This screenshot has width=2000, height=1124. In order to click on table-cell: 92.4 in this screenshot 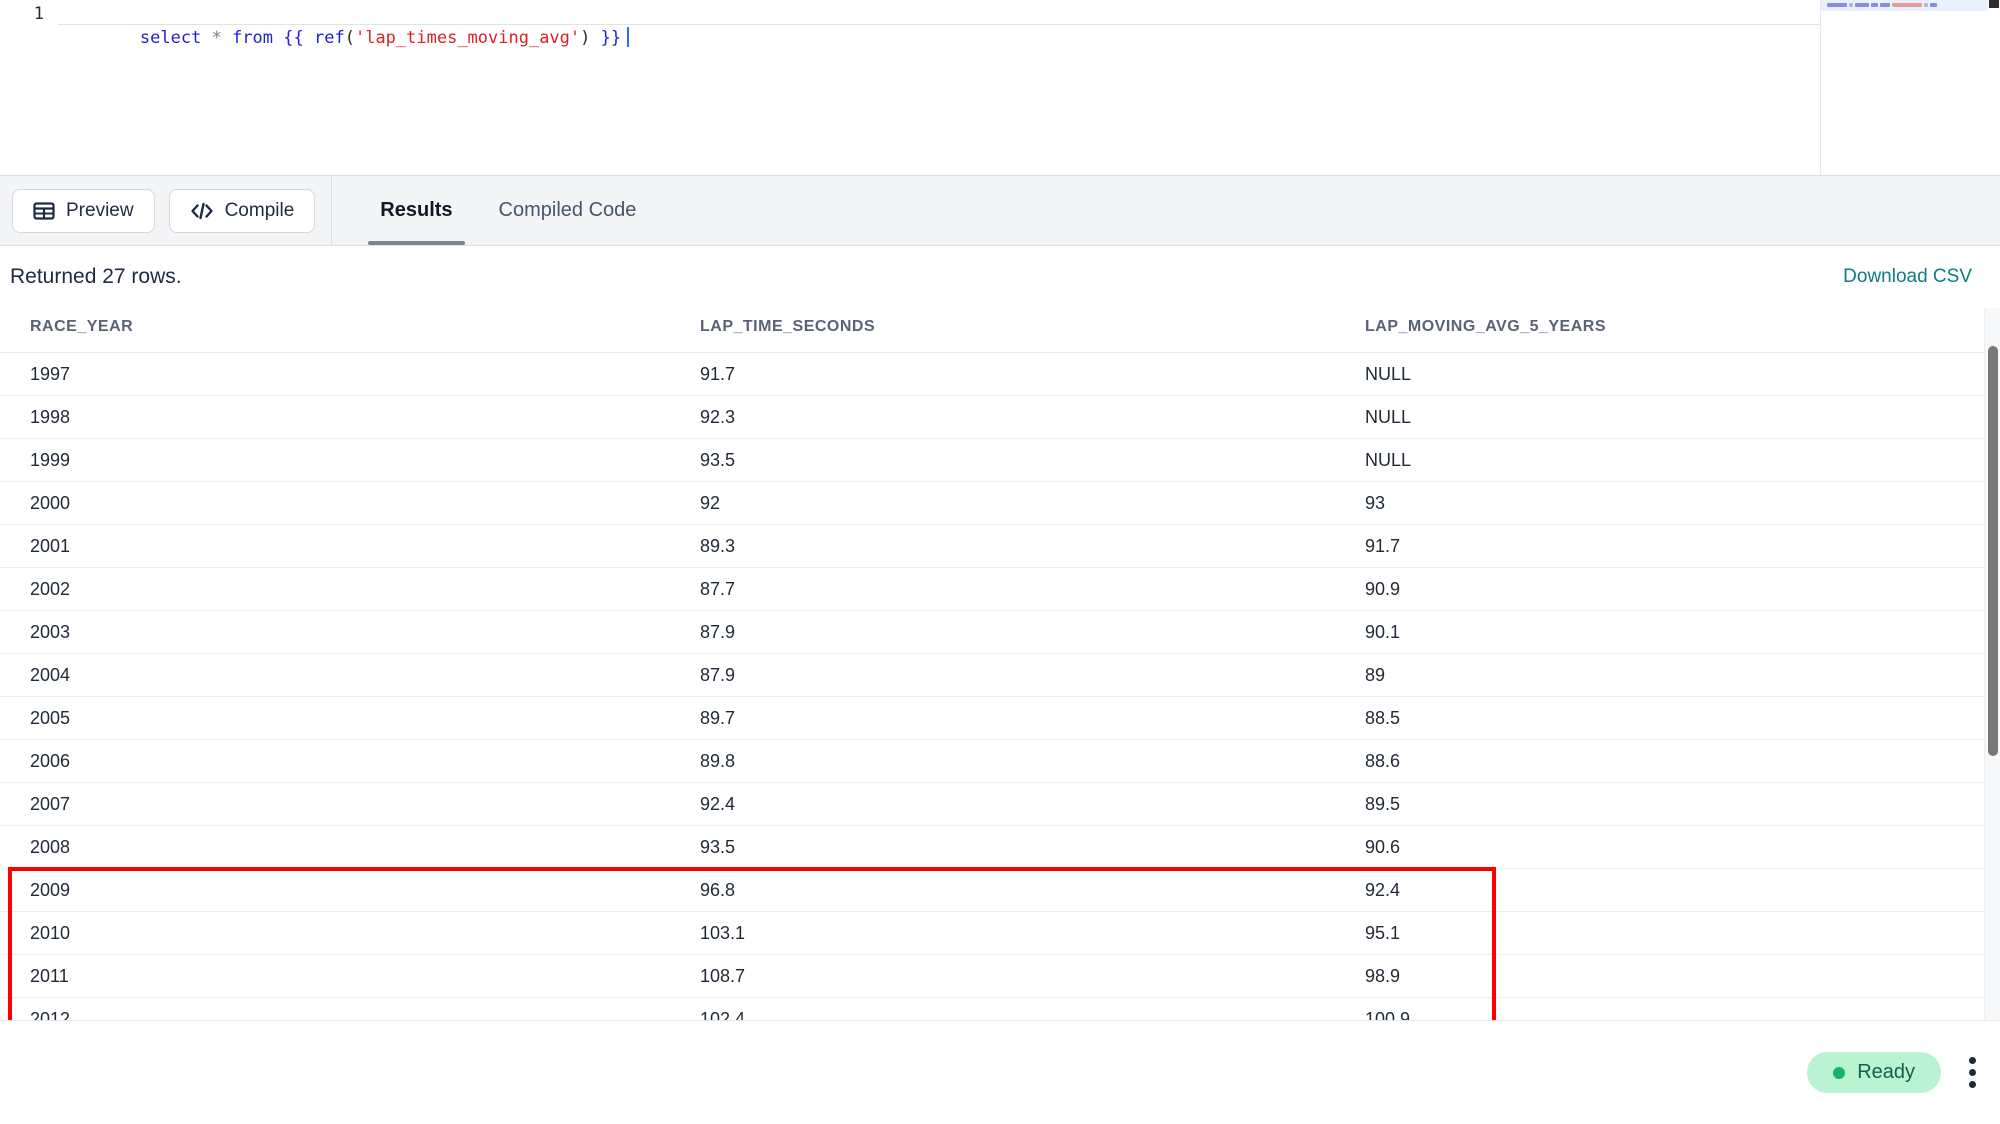, I will do `click(1676, 890)`.